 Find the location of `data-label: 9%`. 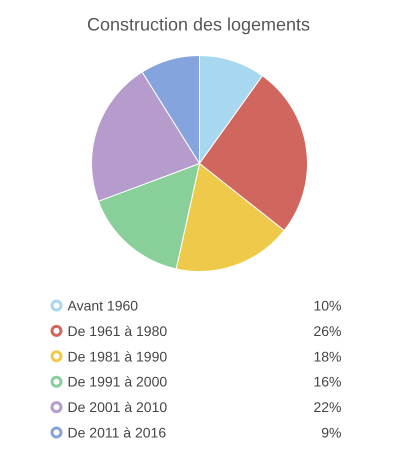

data-label: 9% is located at coordinates (331, 432).